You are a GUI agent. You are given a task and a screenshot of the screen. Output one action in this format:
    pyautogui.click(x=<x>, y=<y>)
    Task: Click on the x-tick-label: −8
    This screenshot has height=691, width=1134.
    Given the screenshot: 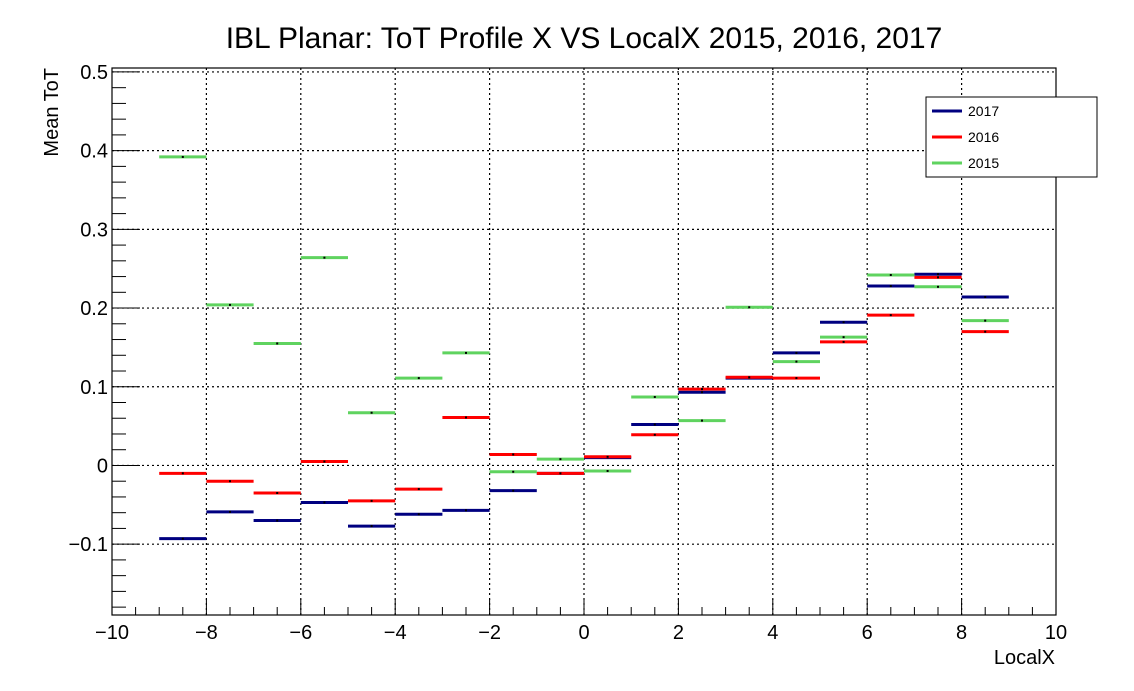 What is the action you would take?
    pyautogui.click(x=206, y=633)
    